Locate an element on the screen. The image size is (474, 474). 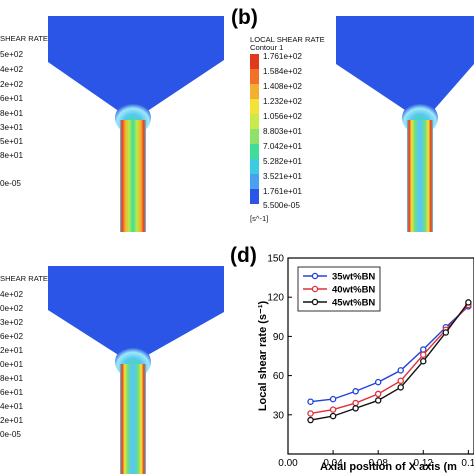
colorbar-level: 8.803e+01 is located at coordinates (282, 131).